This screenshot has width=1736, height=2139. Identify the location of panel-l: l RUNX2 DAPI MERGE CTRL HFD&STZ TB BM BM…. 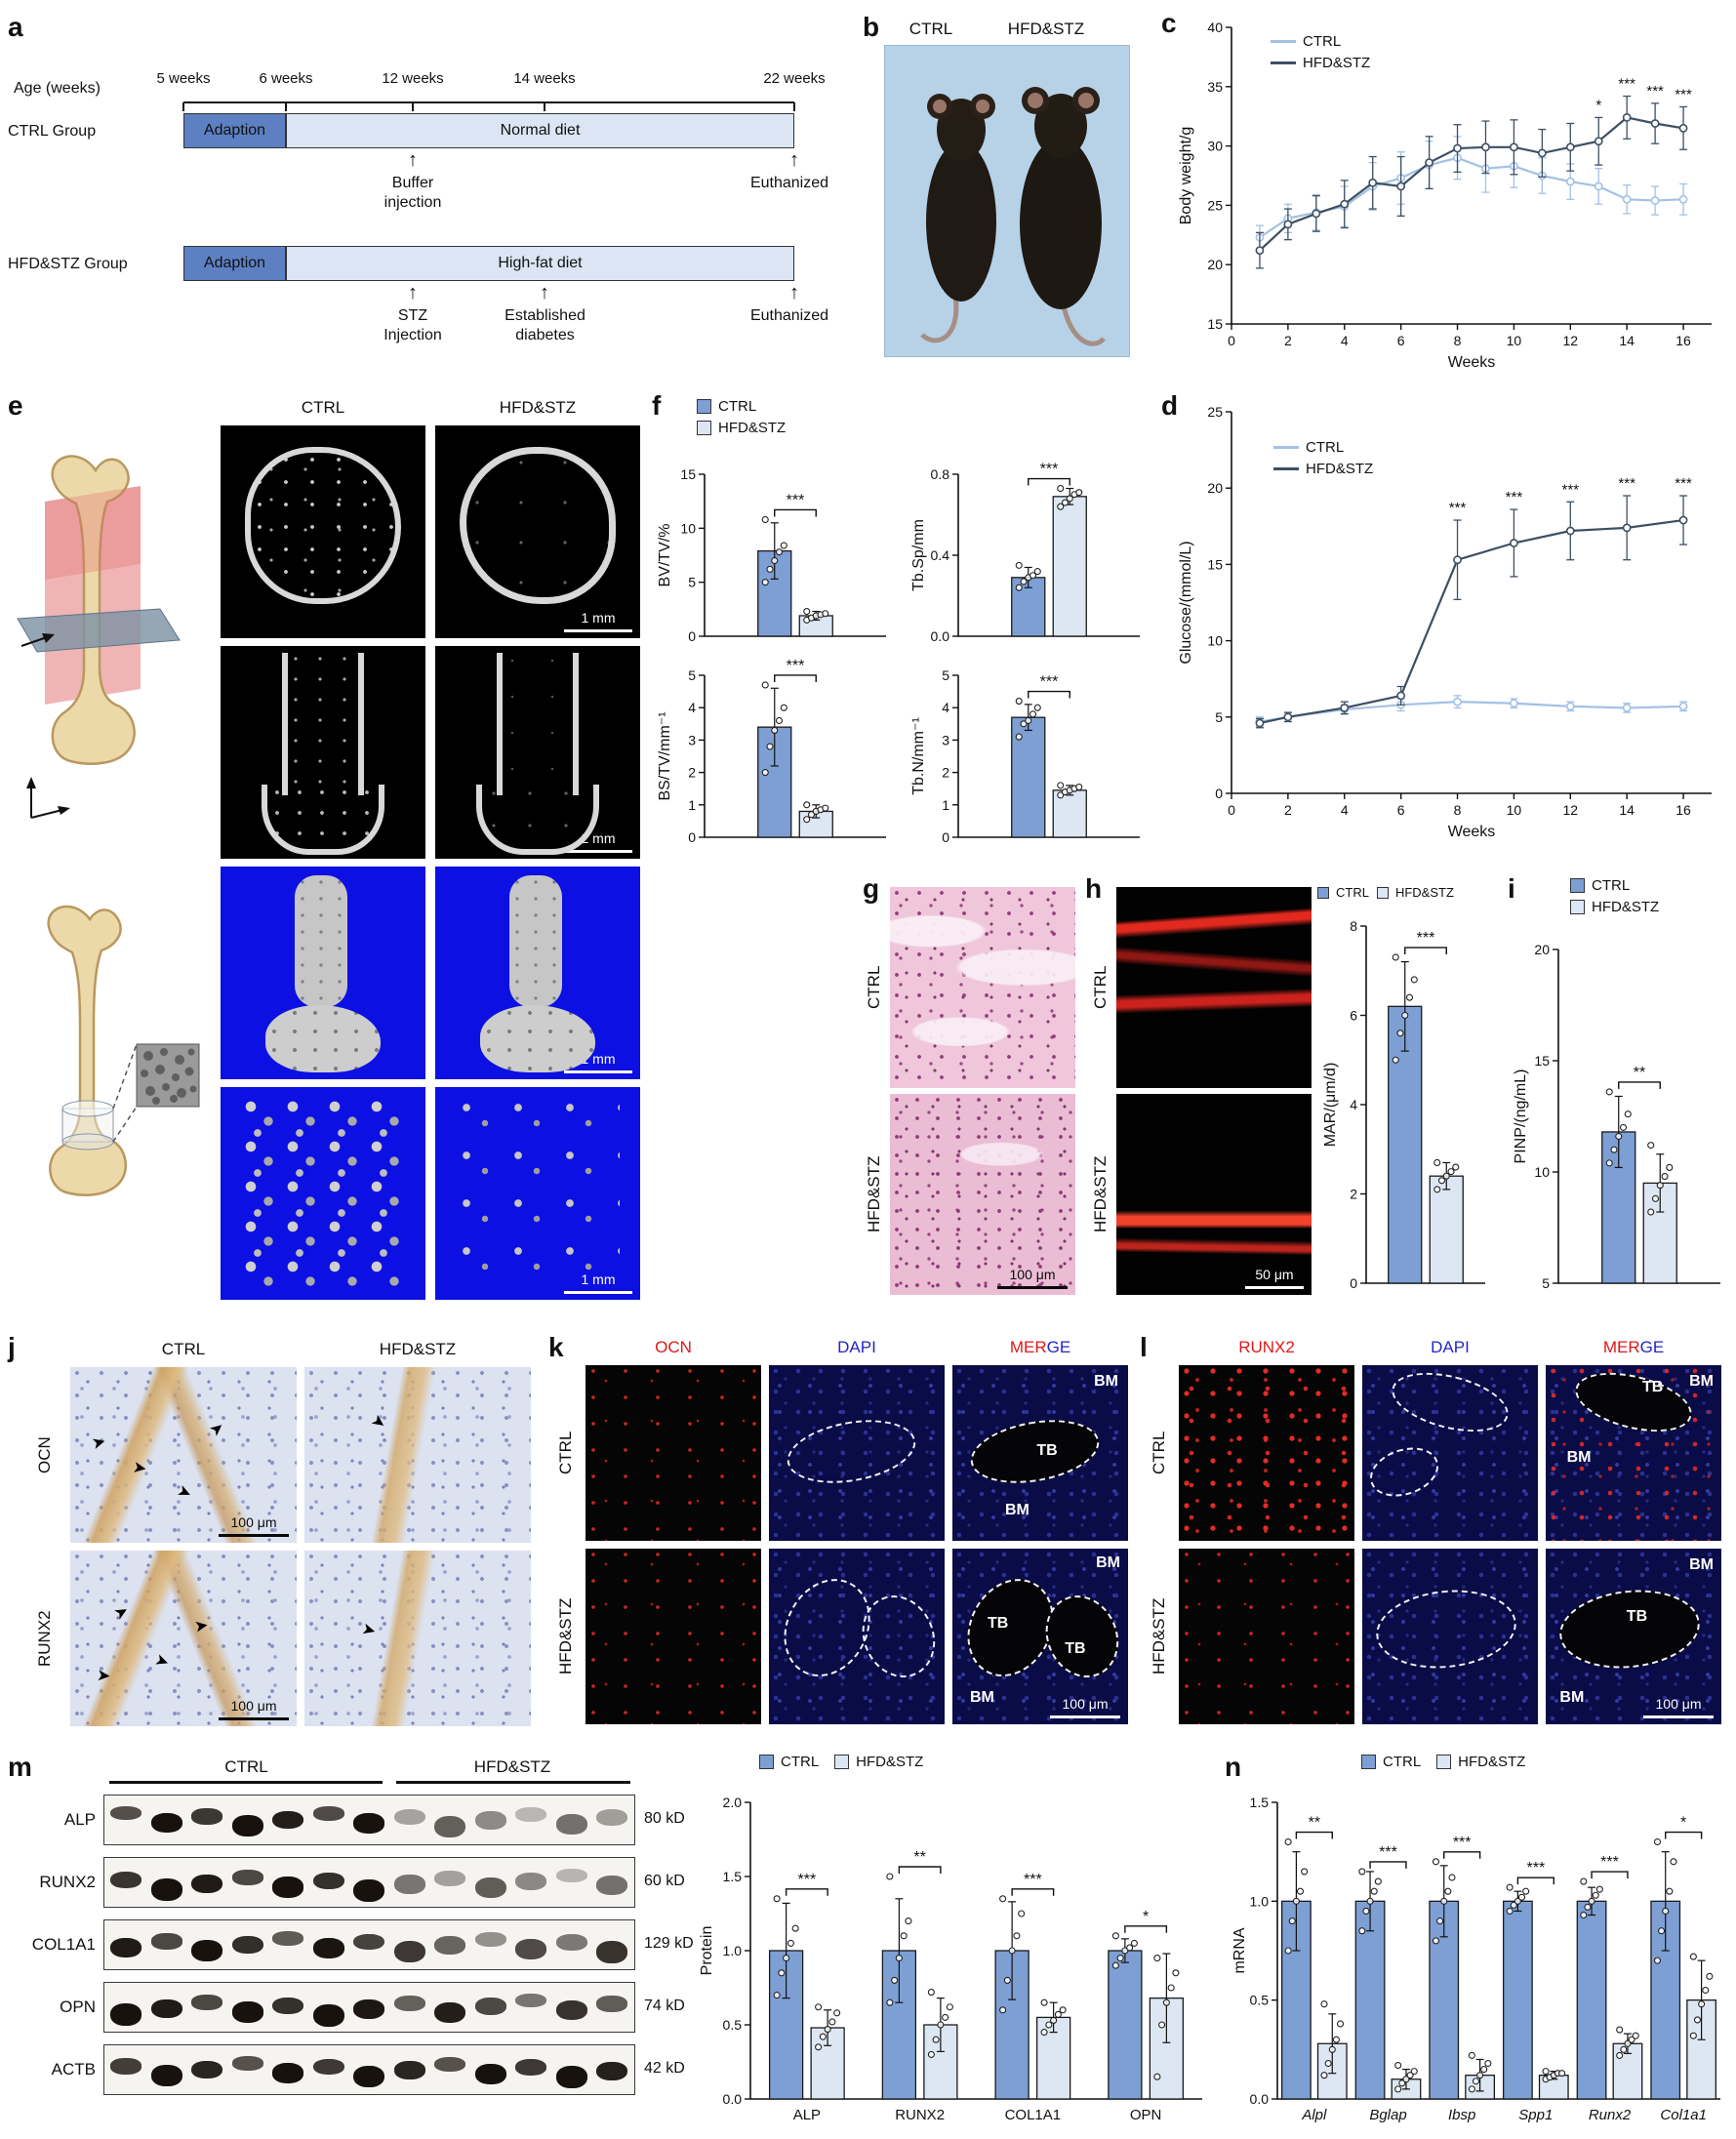
(1435, 1534).